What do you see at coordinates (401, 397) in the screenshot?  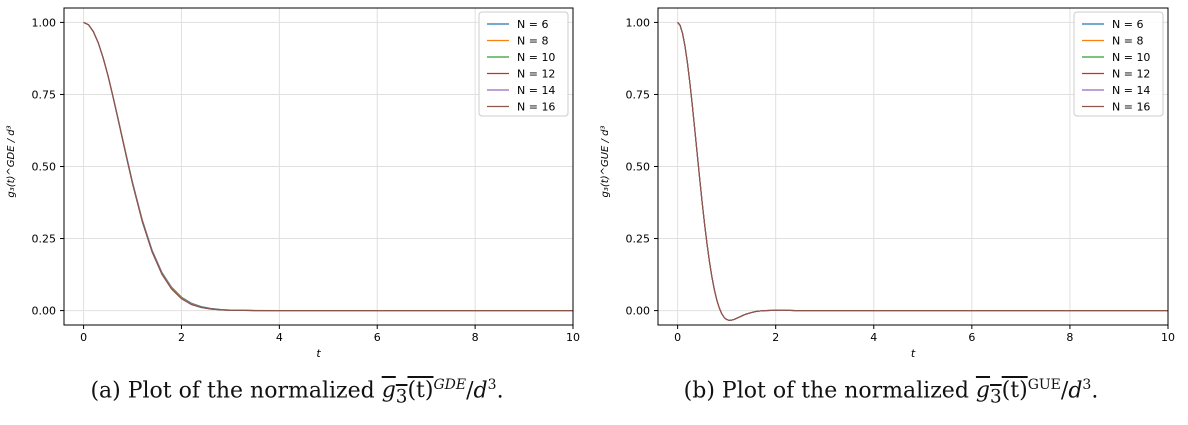 I see `caption-a-sub: 3` at bounding box center [401, 397].